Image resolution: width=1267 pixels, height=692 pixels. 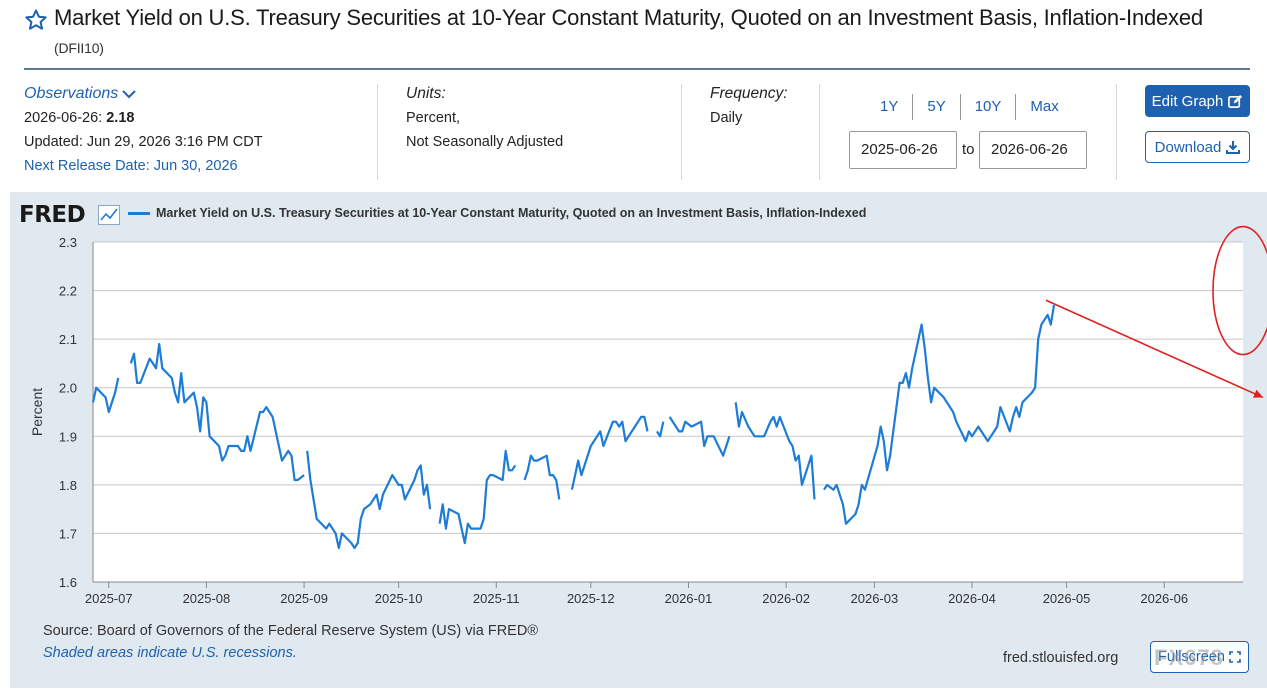 What do you see at coordinates (68, 339) in the screenshot?
I see `y-tick-label: 2.1` at bounding box center [68, 339].